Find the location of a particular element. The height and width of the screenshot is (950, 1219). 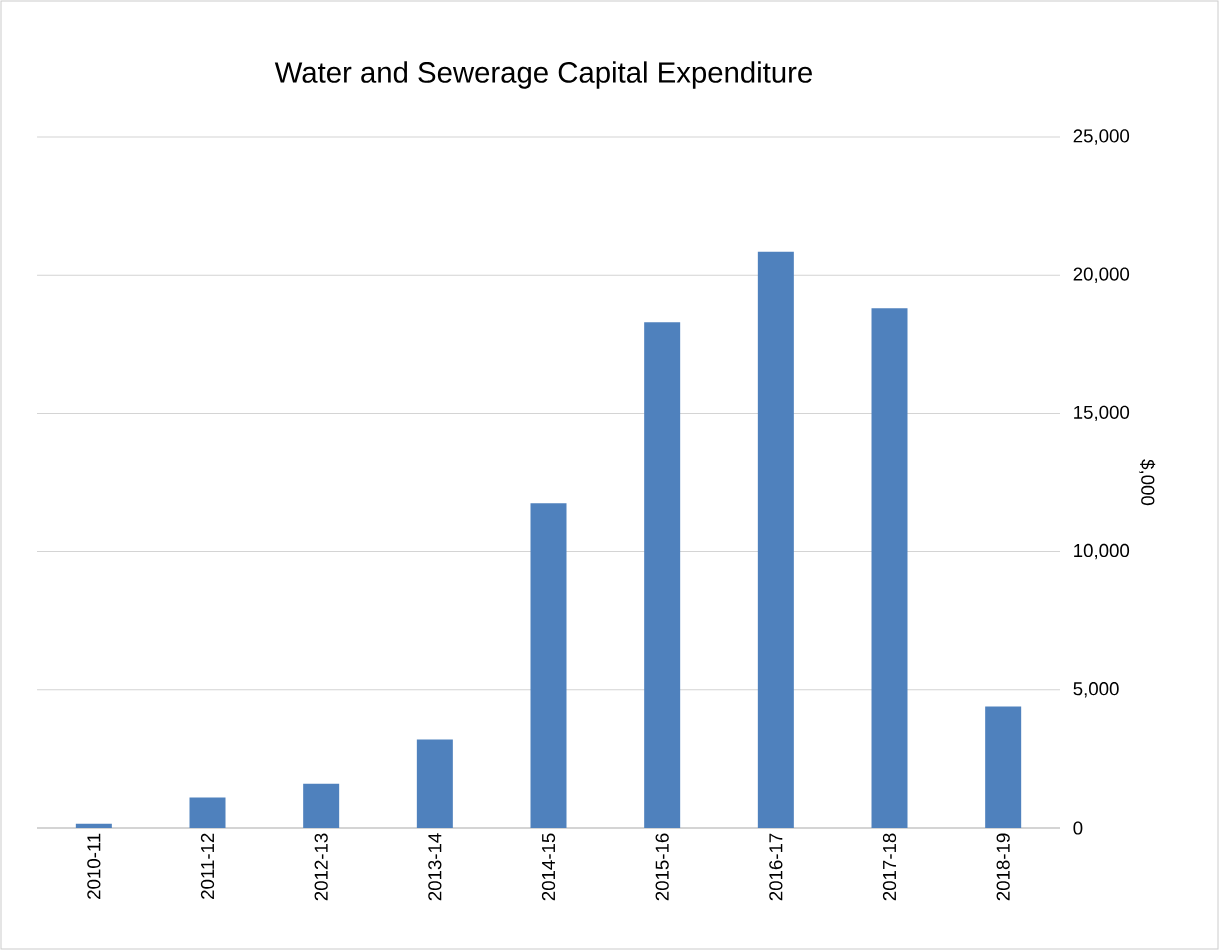

y-tick-label: 5,000 is located at coordinates (1096, 690).